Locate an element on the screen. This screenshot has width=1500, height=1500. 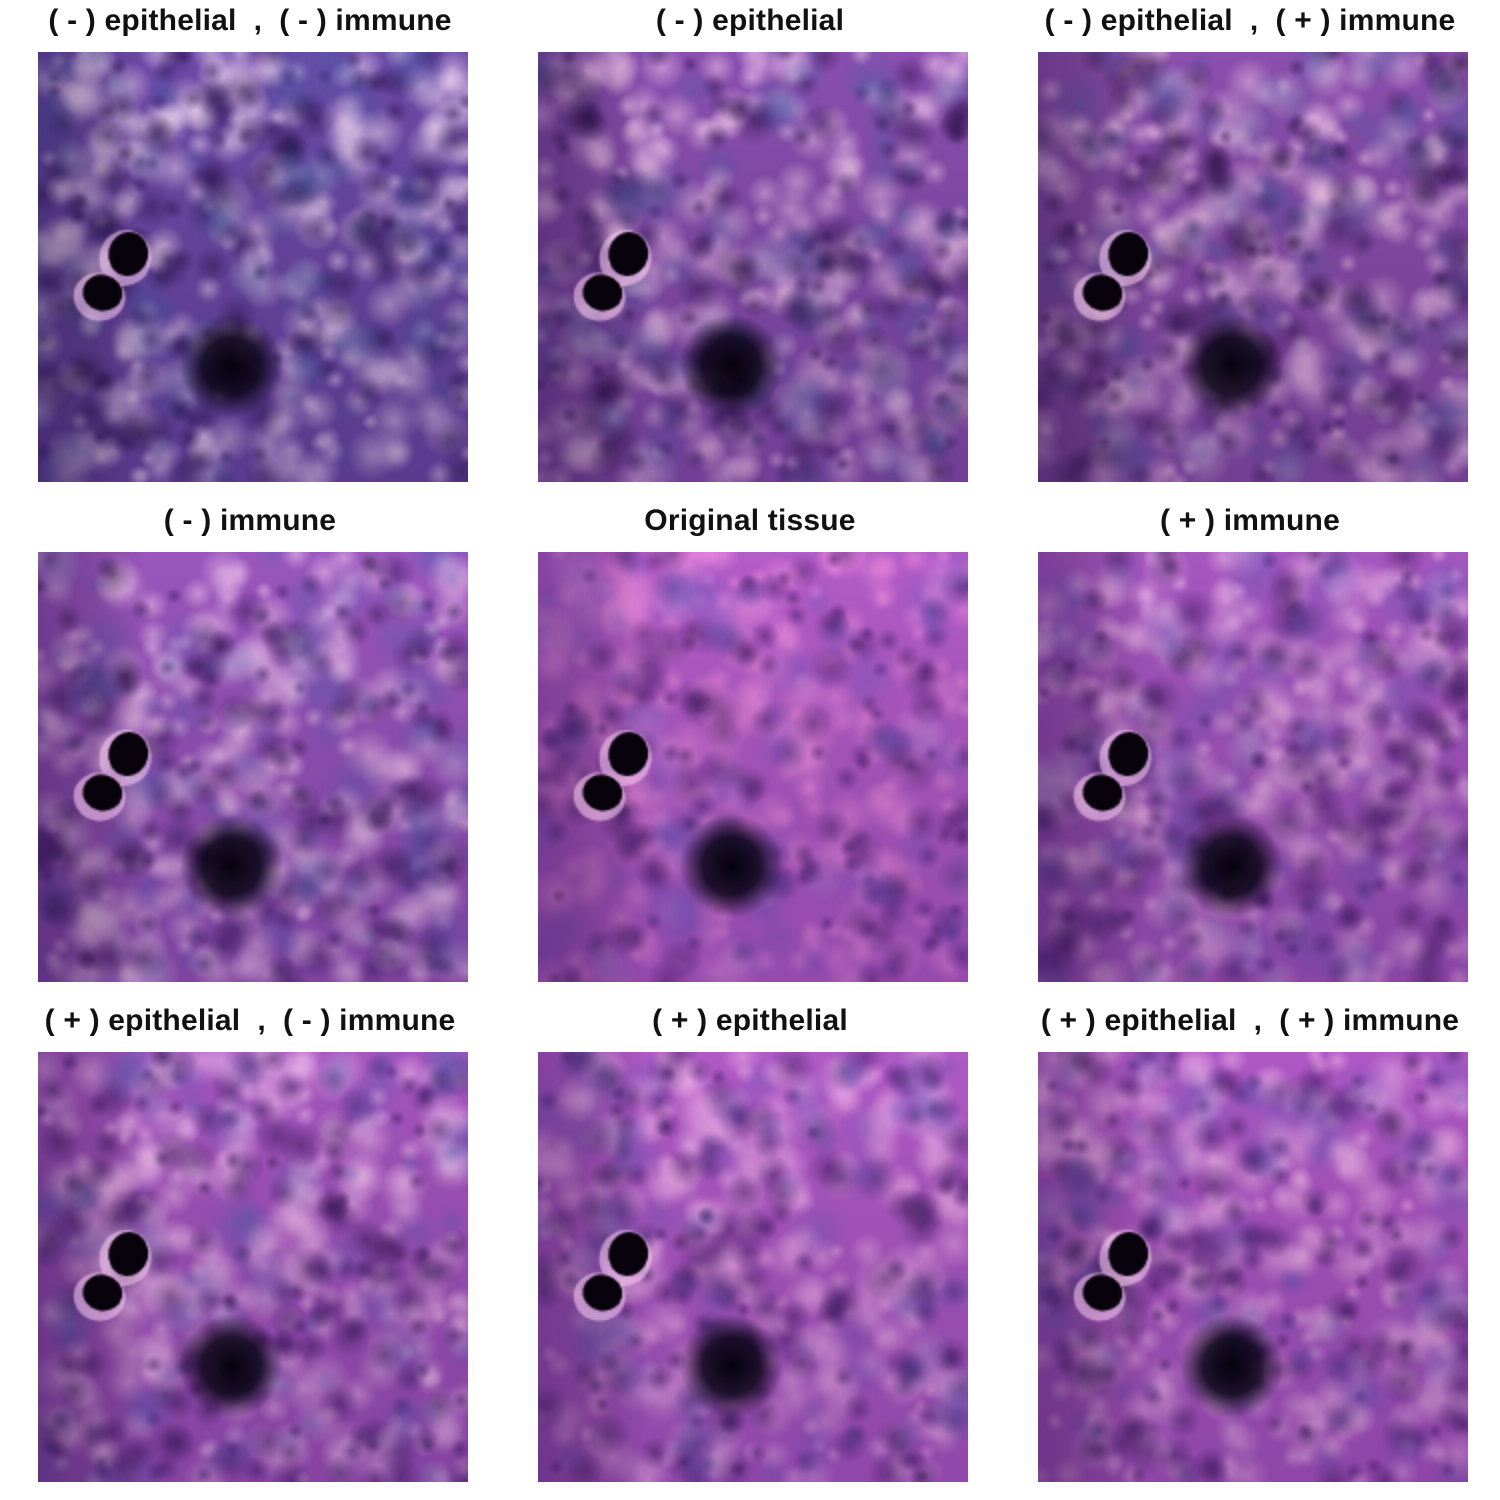
panel-original-tissue: Original tissue is located at coordinates (750, 750).